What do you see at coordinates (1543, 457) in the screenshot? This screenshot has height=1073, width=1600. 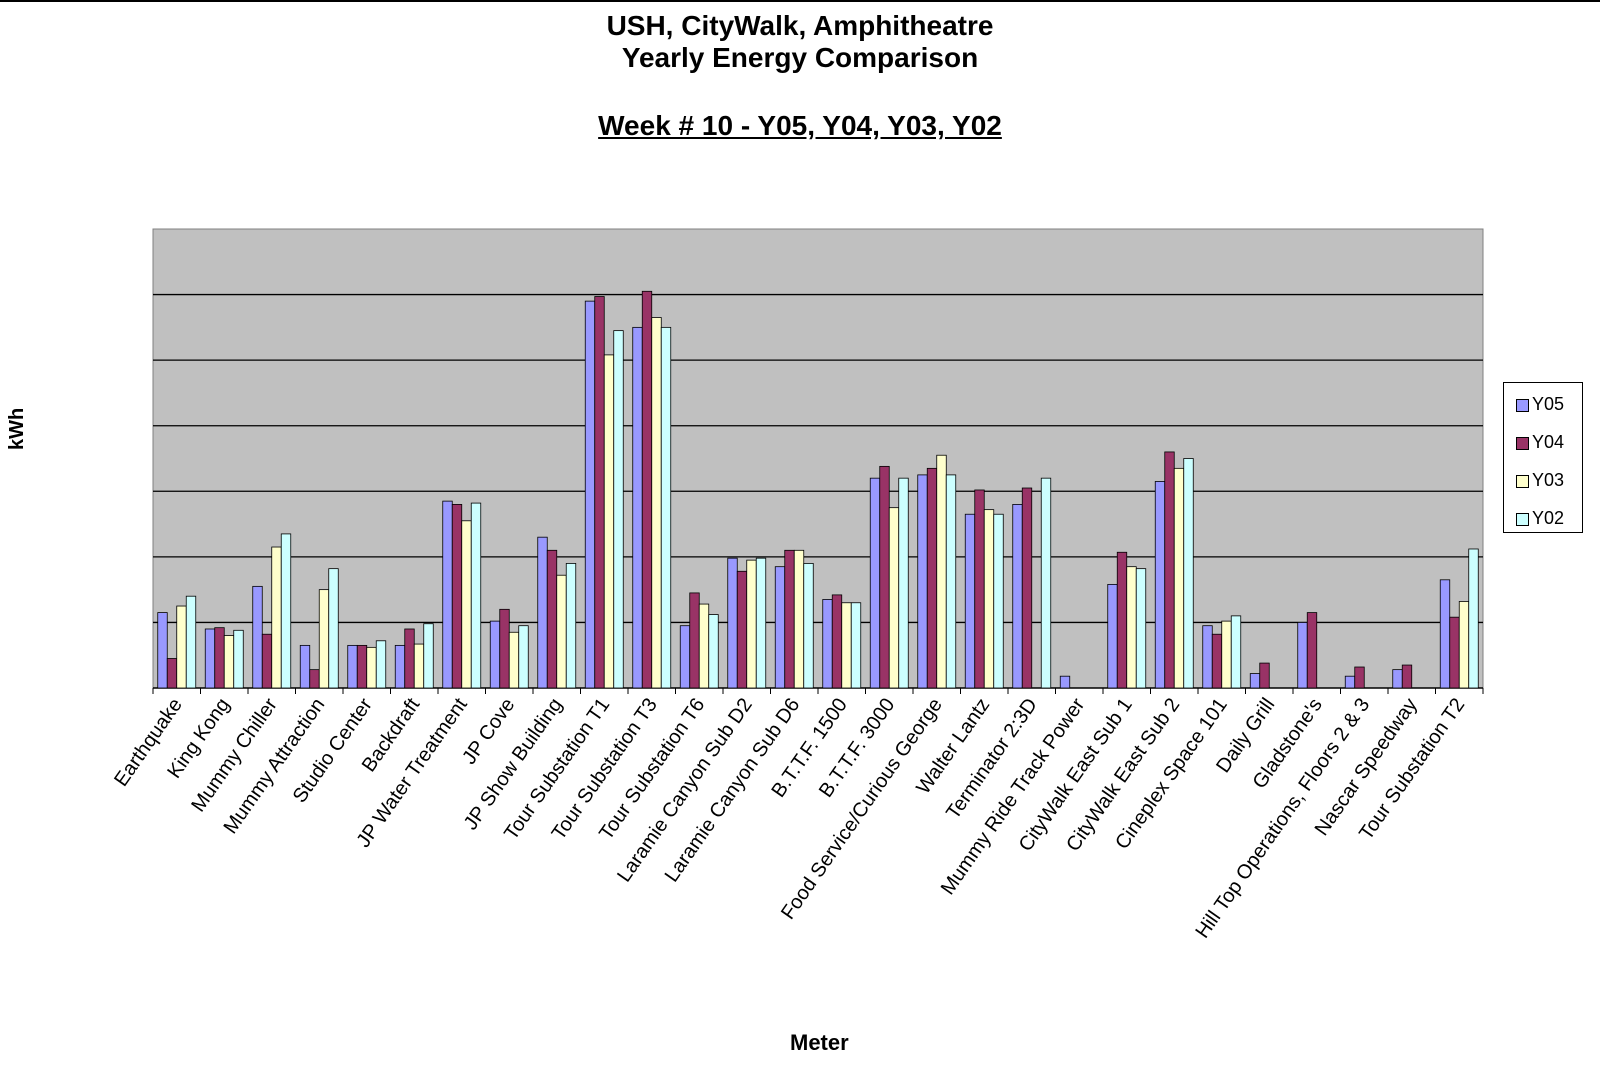 I see `legend: Y05 Y04 Y03 Y02` at bounding box center [1543, 457].